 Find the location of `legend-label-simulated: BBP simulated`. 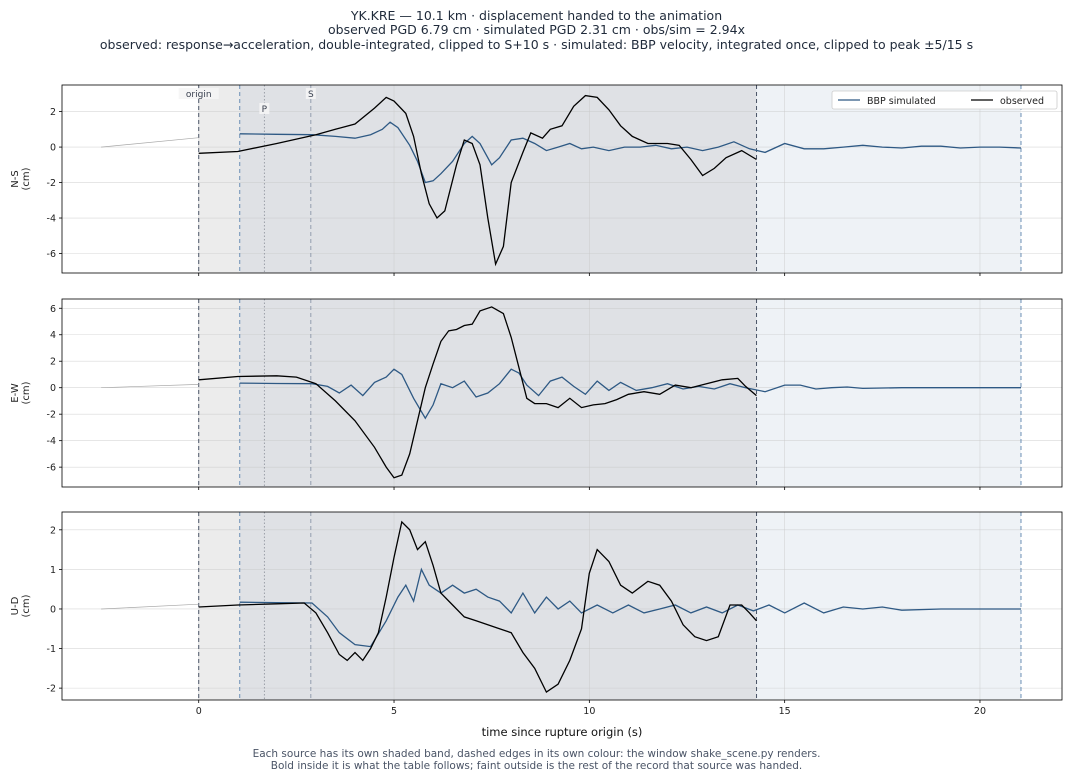

legend-label-simulated: BBP simulated is located at coordinates (901, 101).